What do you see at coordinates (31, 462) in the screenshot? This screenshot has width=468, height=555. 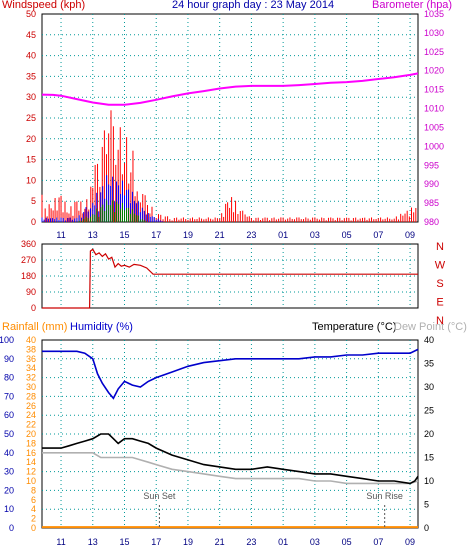 I see `rainfall-y-tick-label: 14` at bounding box center [31, 462].